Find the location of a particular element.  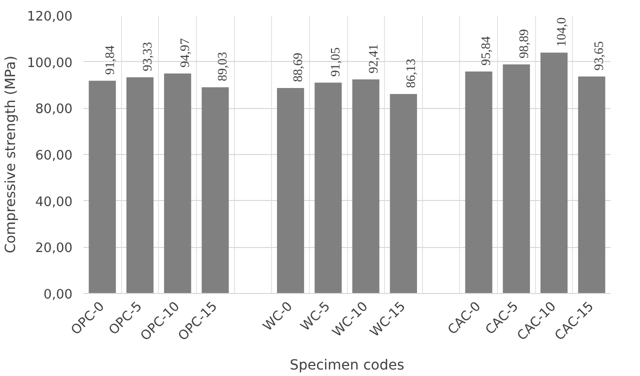

y-tick-label: 100,00 is located at coordinates (50, 63).